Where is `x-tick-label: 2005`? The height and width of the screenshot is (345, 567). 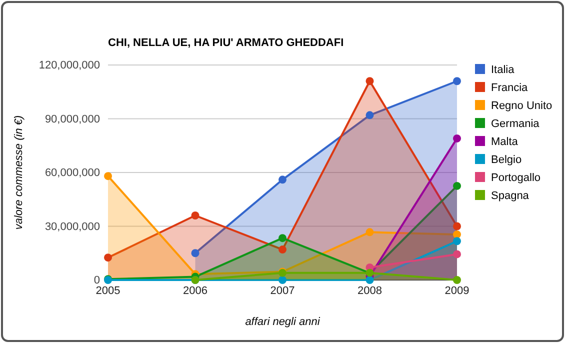 x-tick-label: 2005 is located at coordinates (108, 290).